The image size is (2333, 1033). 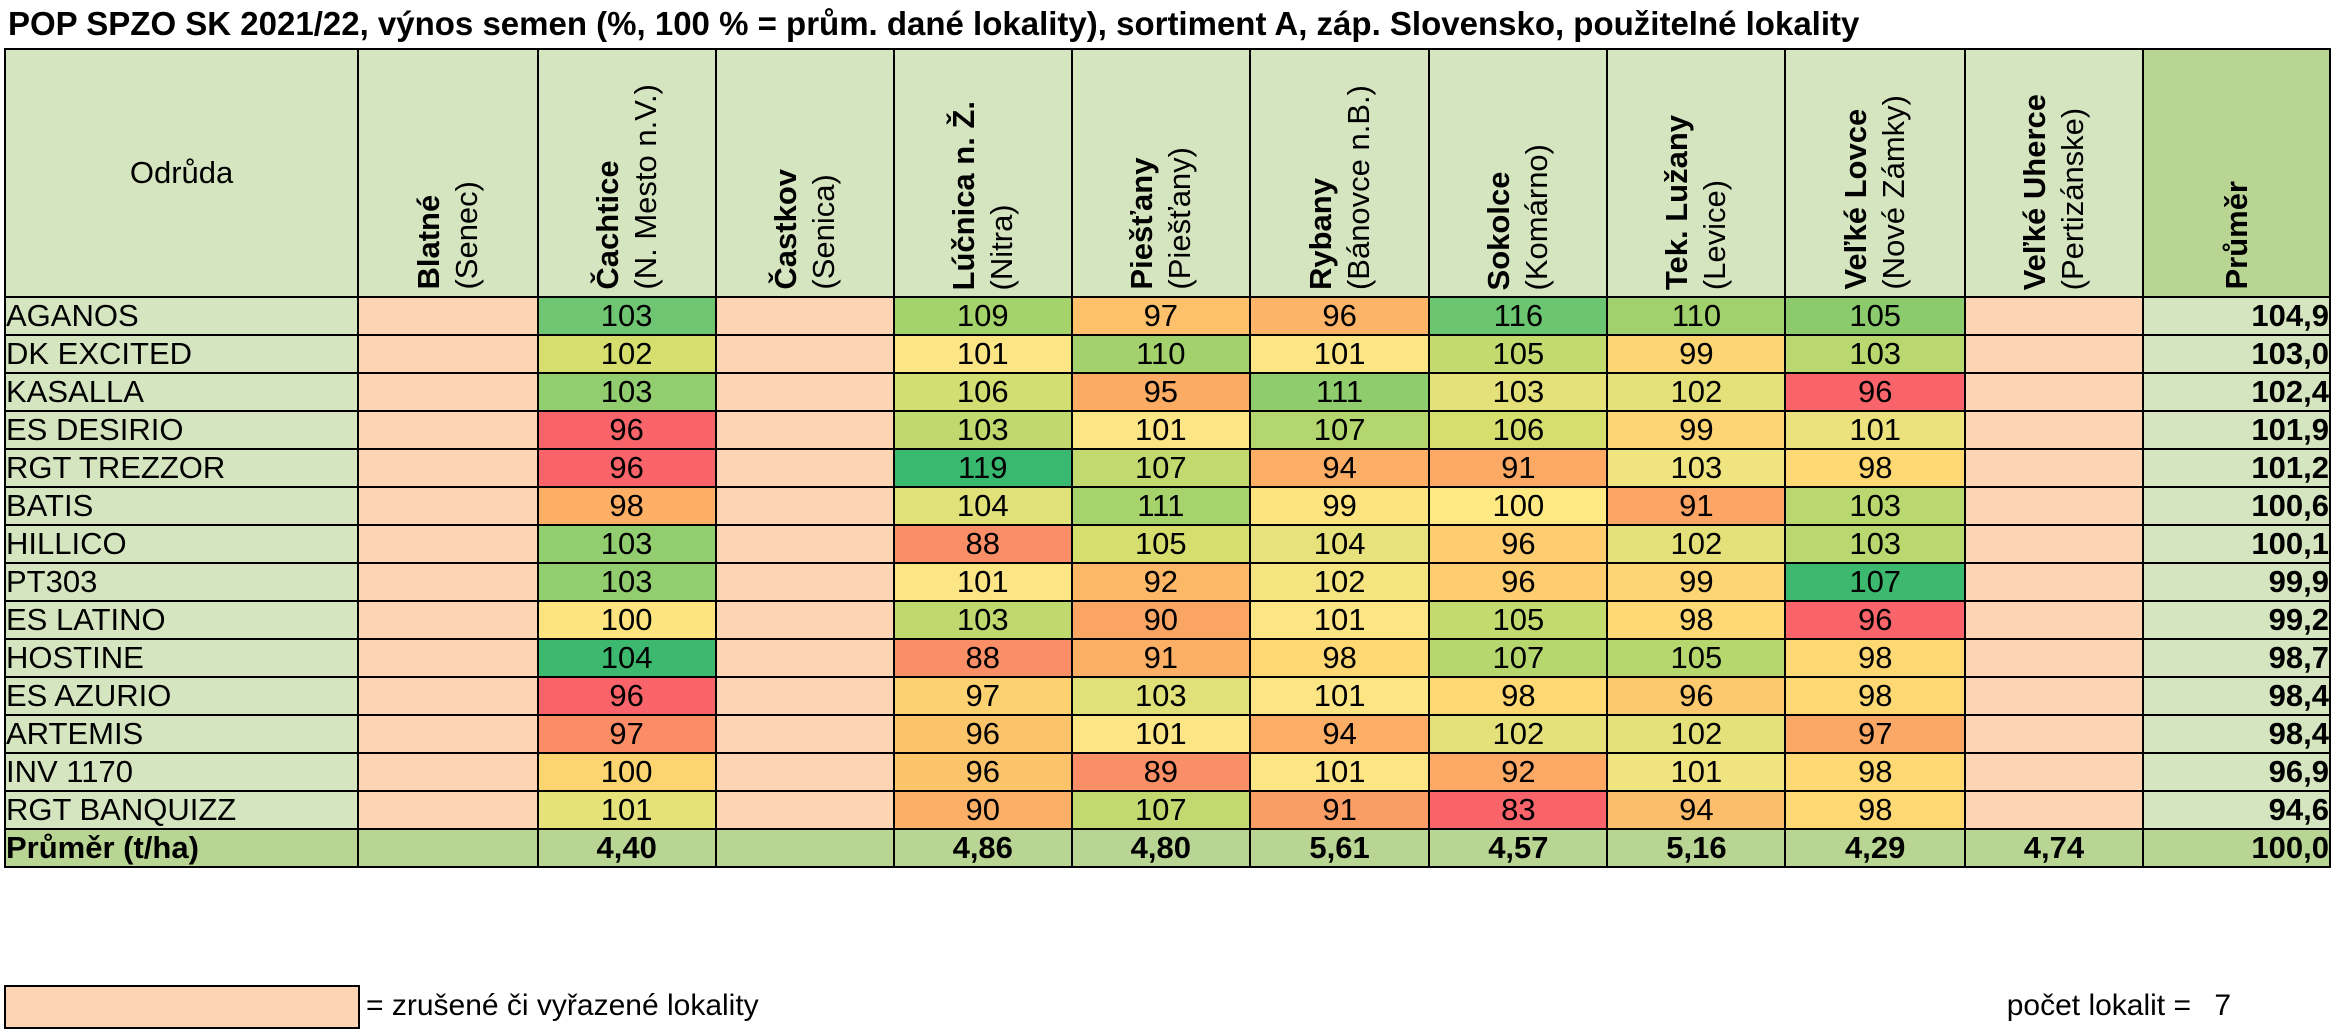 I want to click on location-average: 4,40, so click(x=626, y=848).